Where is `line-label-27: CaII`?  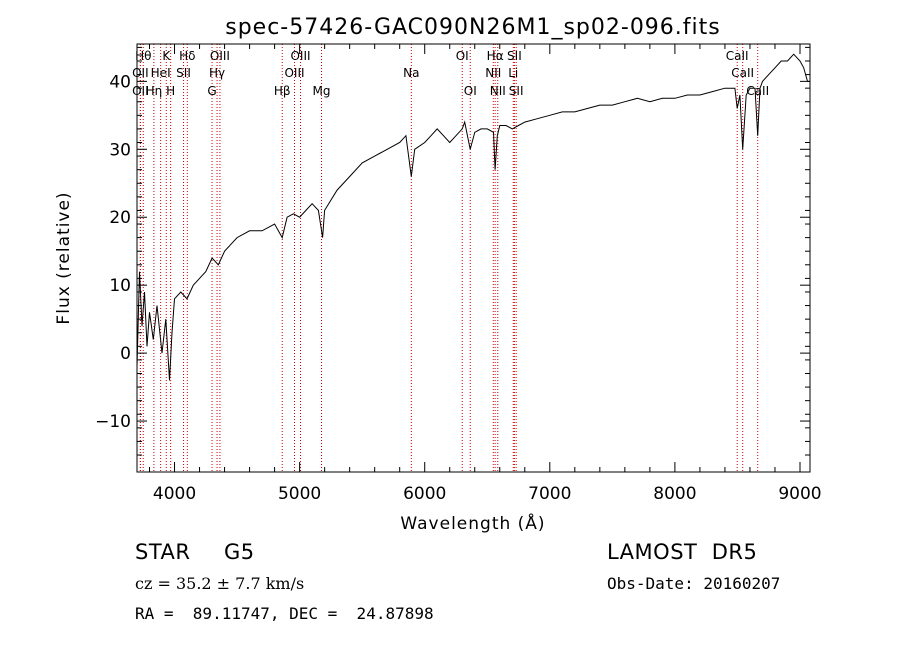
line-label-27: CaII is located at coordinates (757, 91).